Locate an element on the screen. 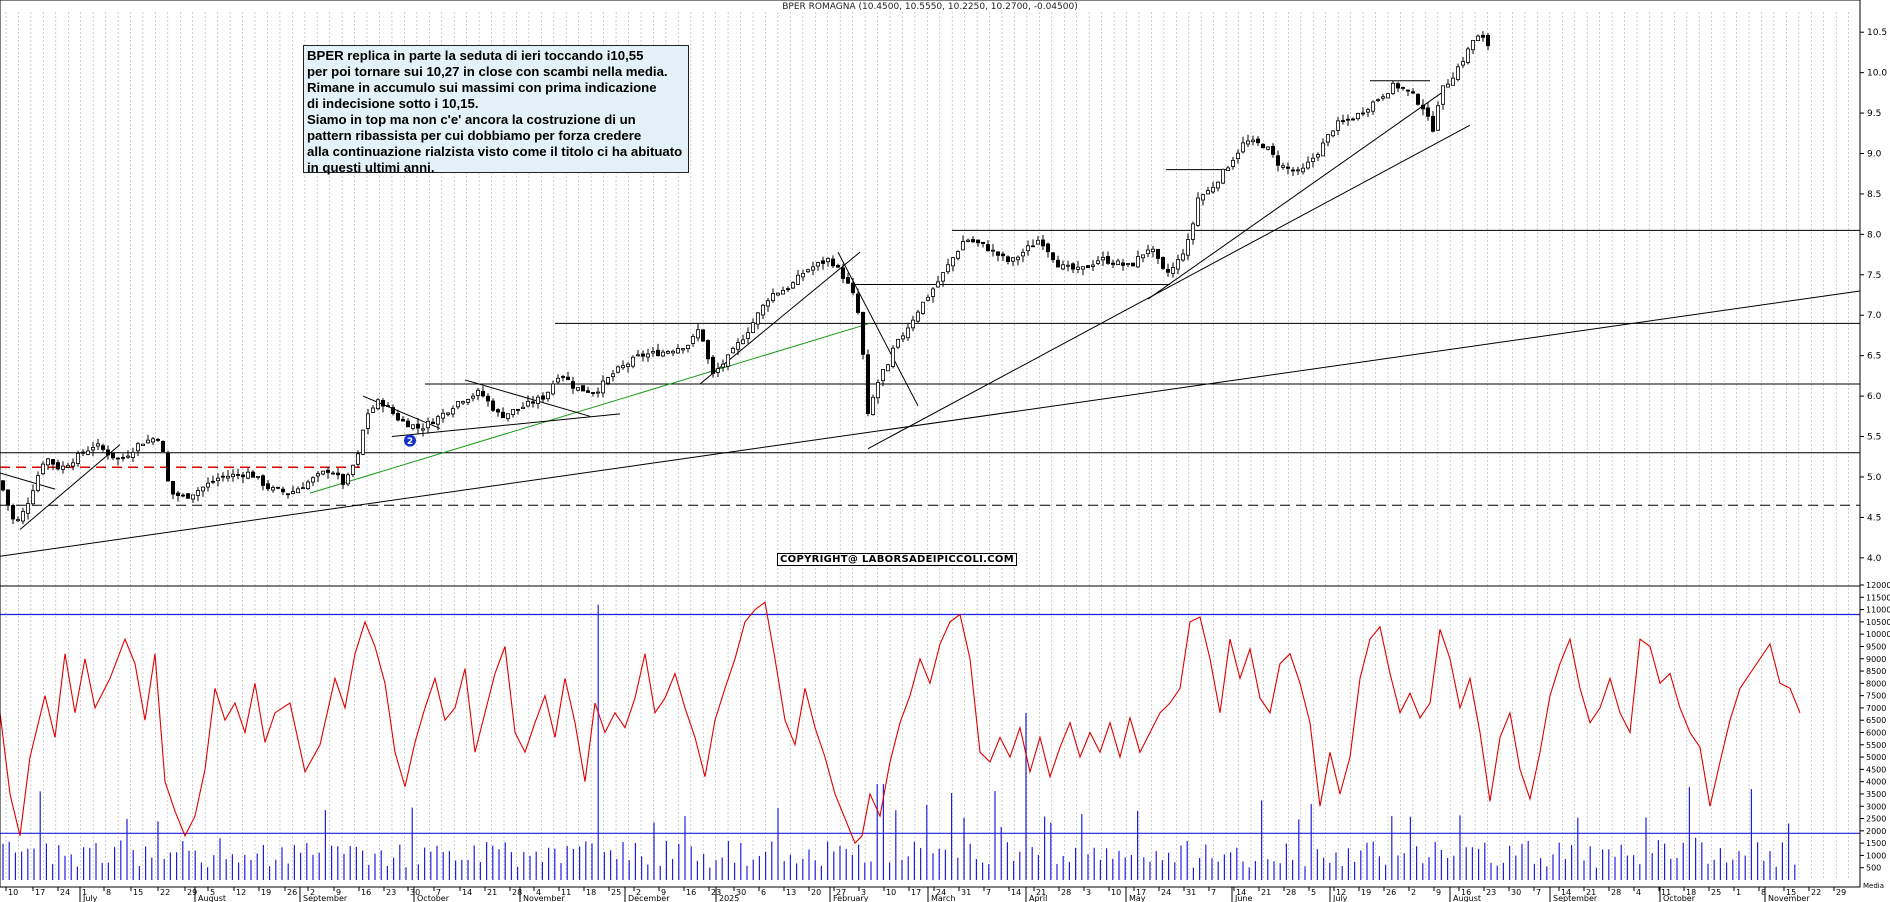 This screenshot has width=1890, height=902. y-tick-label: 8.5 is located at coordinates (1874, 195).